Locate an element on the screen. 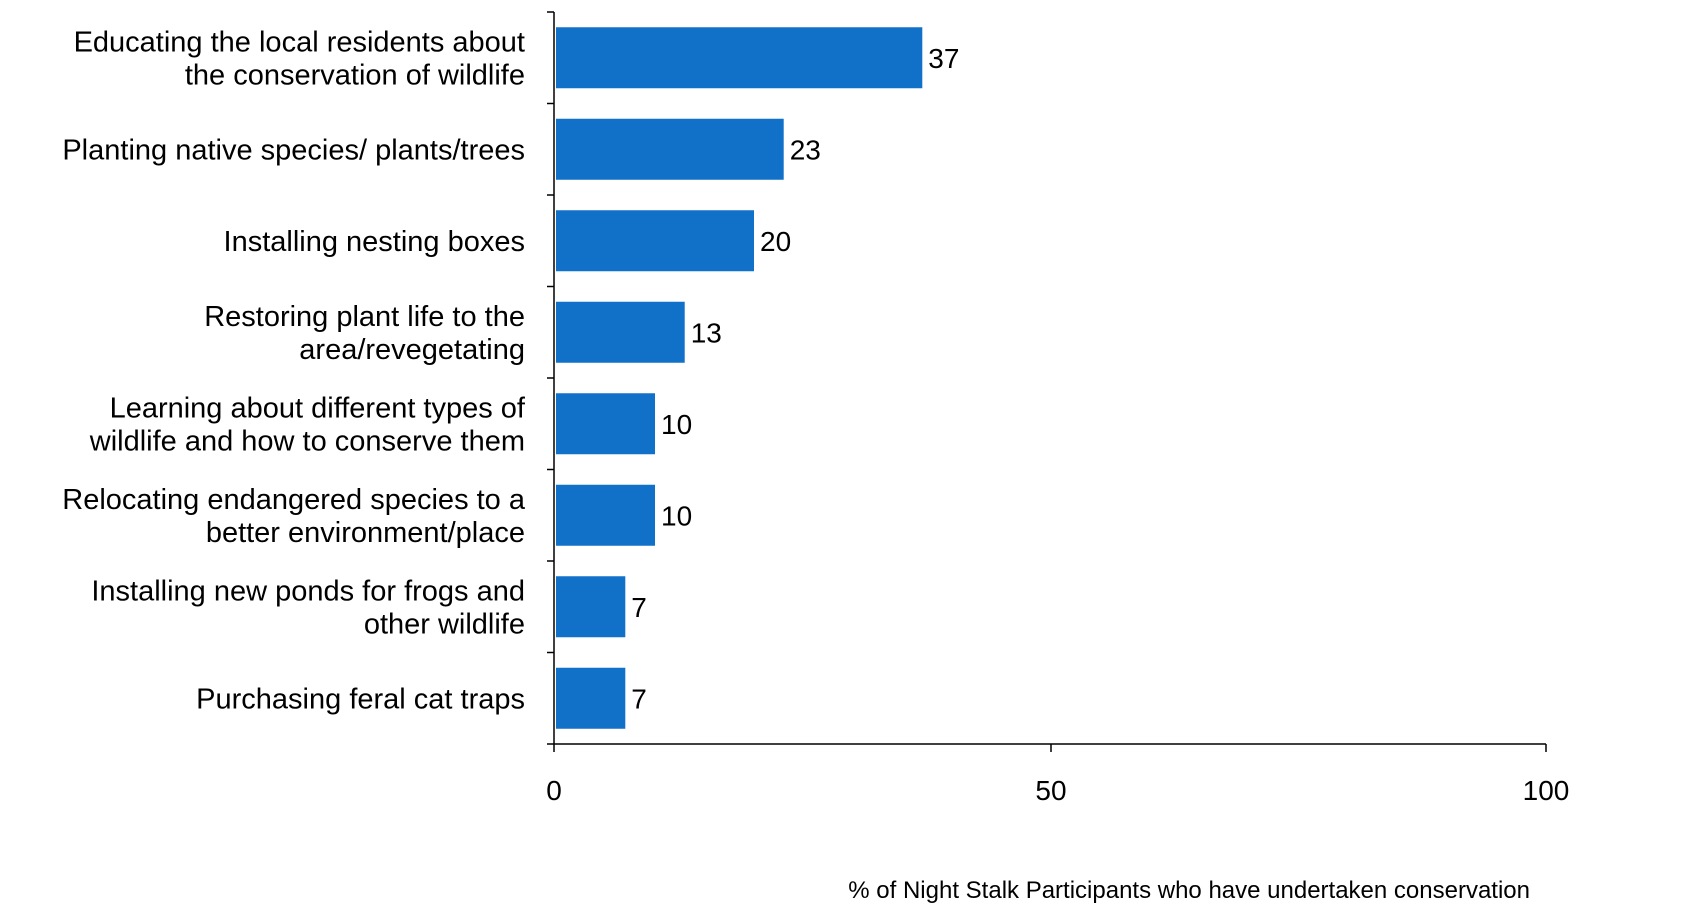 The width and height of the screenshot is (1691, 903). value-label: 23 is located at coordinates (805, 149).